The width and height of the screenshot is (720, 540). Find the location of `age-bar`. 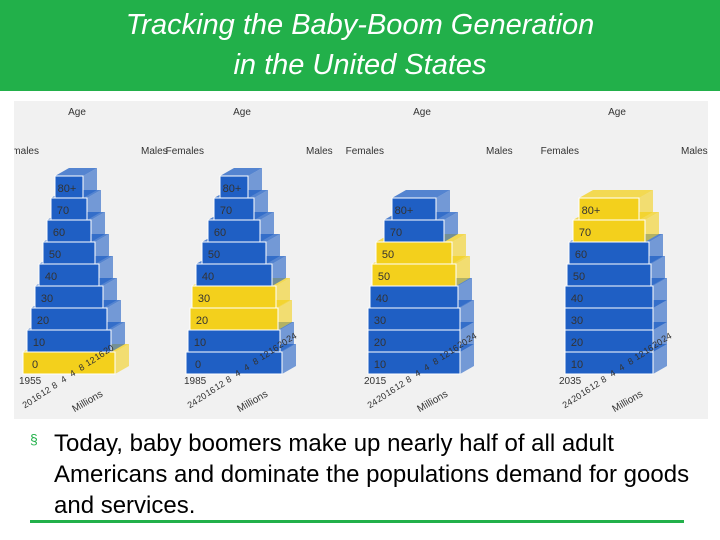

age-bar is located at coordinates (69, 187).